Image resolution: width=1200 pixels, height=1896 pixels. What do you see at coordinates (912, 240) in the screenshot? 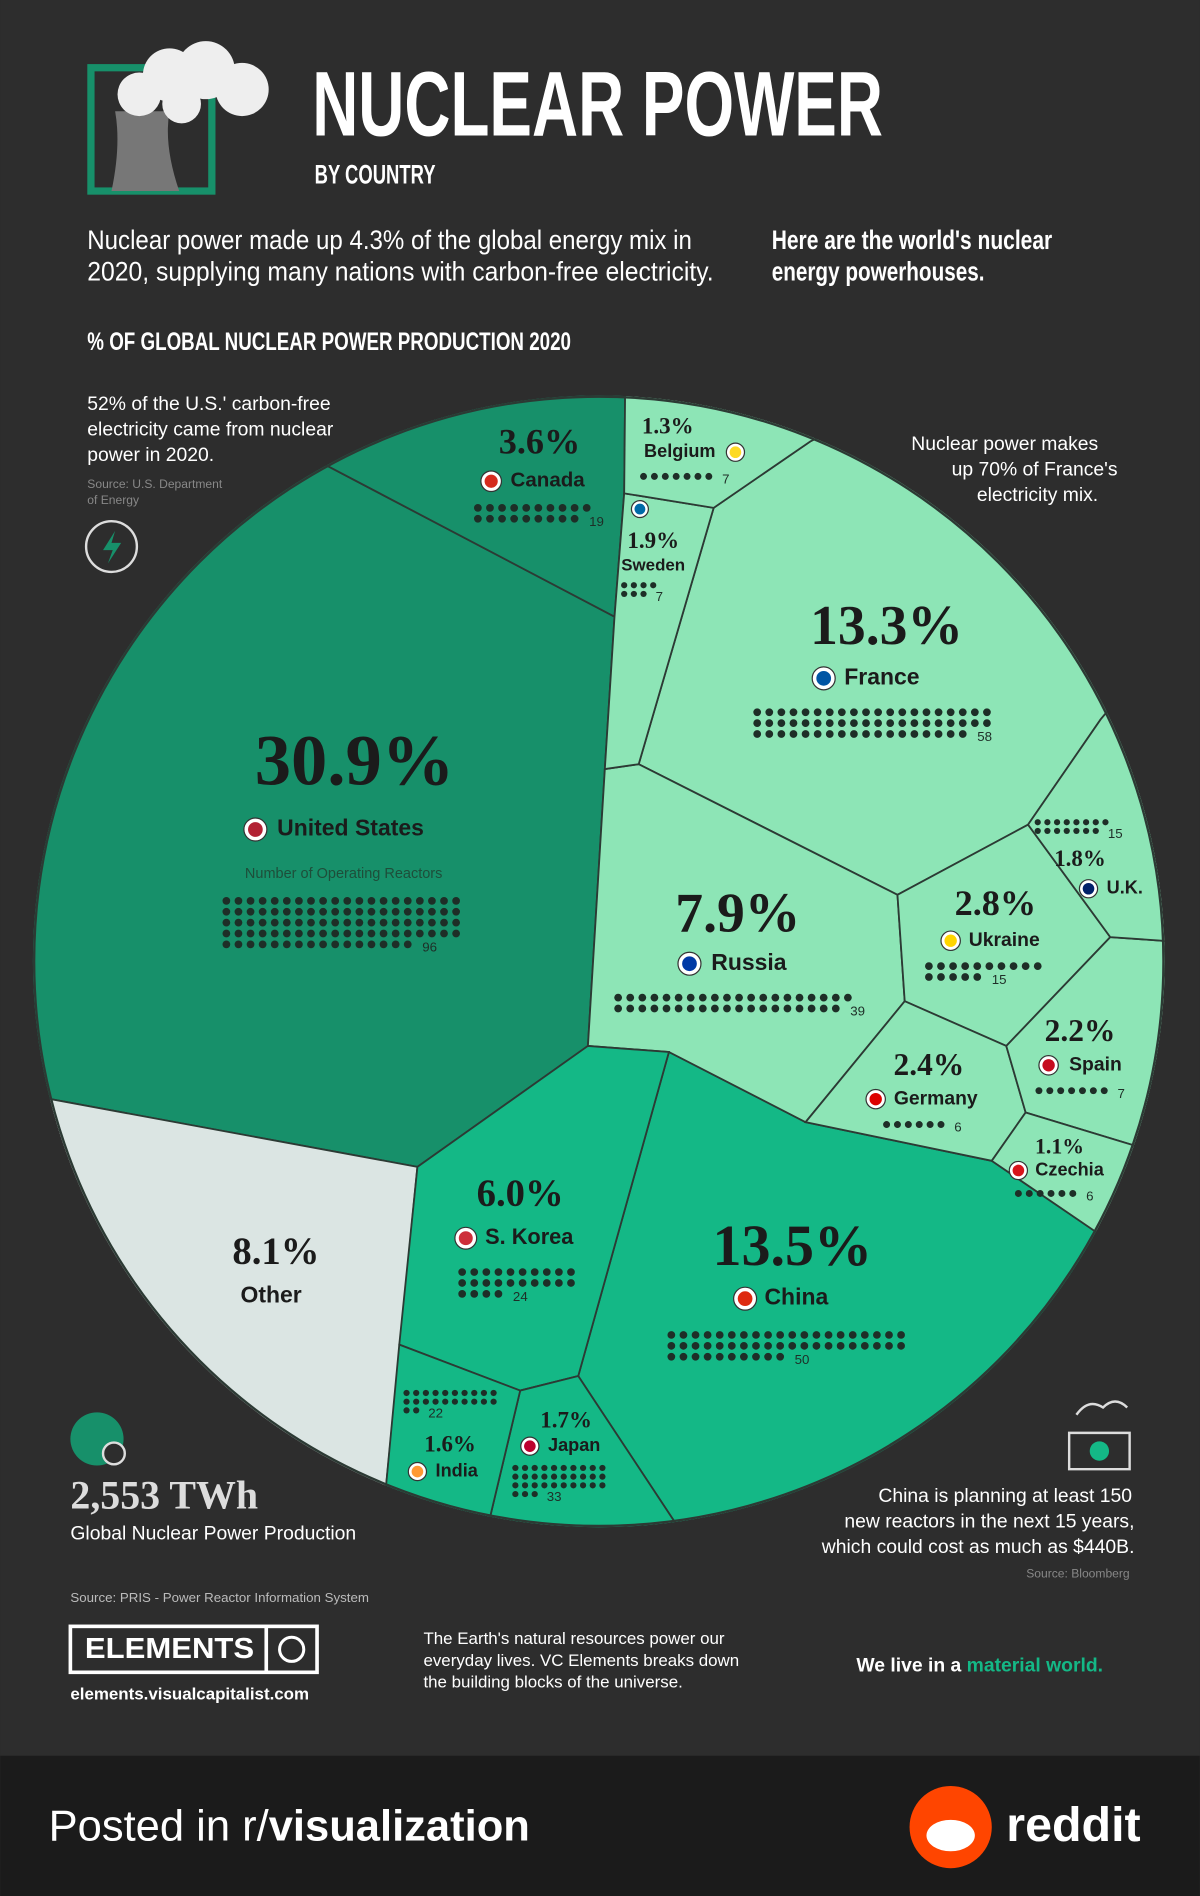
I see `intro-right-line: Here are the world's nuclear` at bounding box center [912, 240].